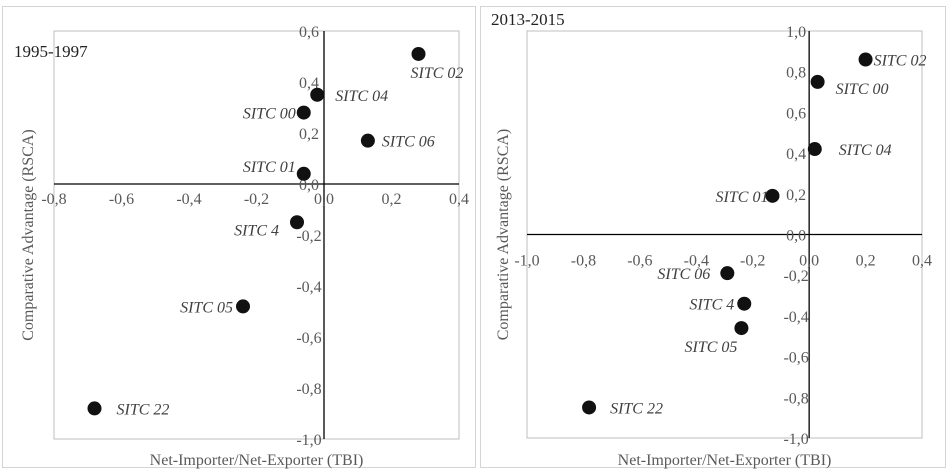 This screenshot has width=948, height=472. I want to click on y-tick-label: 1,0, so click(796, 32).